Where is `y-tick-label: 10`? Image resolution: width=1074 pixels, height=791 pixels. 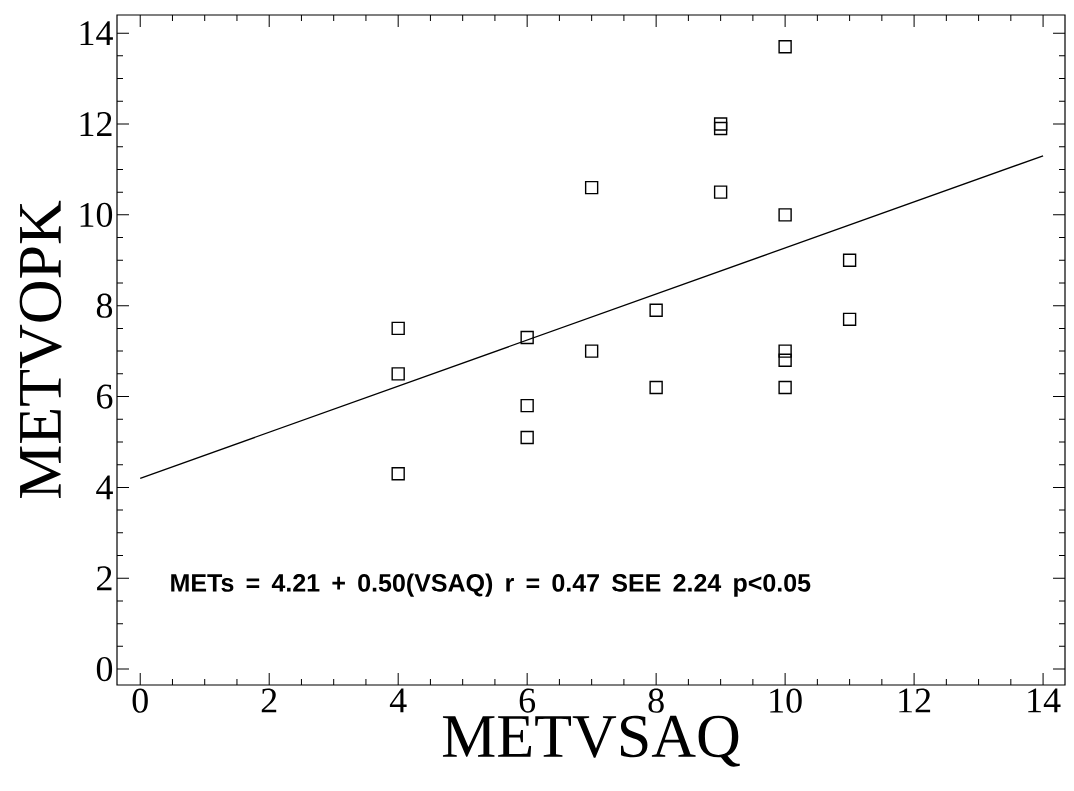 y-tick-label: 10 is located at coordinates (96, 214).